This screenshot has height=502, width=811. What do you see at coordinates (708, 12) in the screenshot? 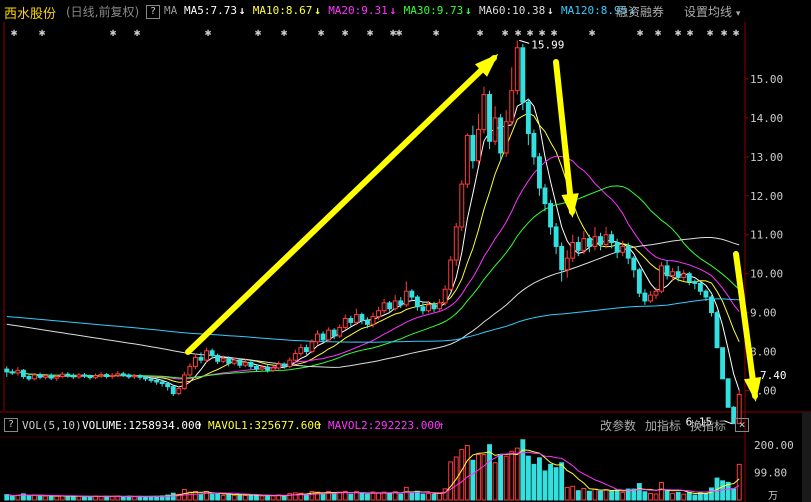
I see `ma-settings-label: 设置均线` at bounding box center [708, 12].